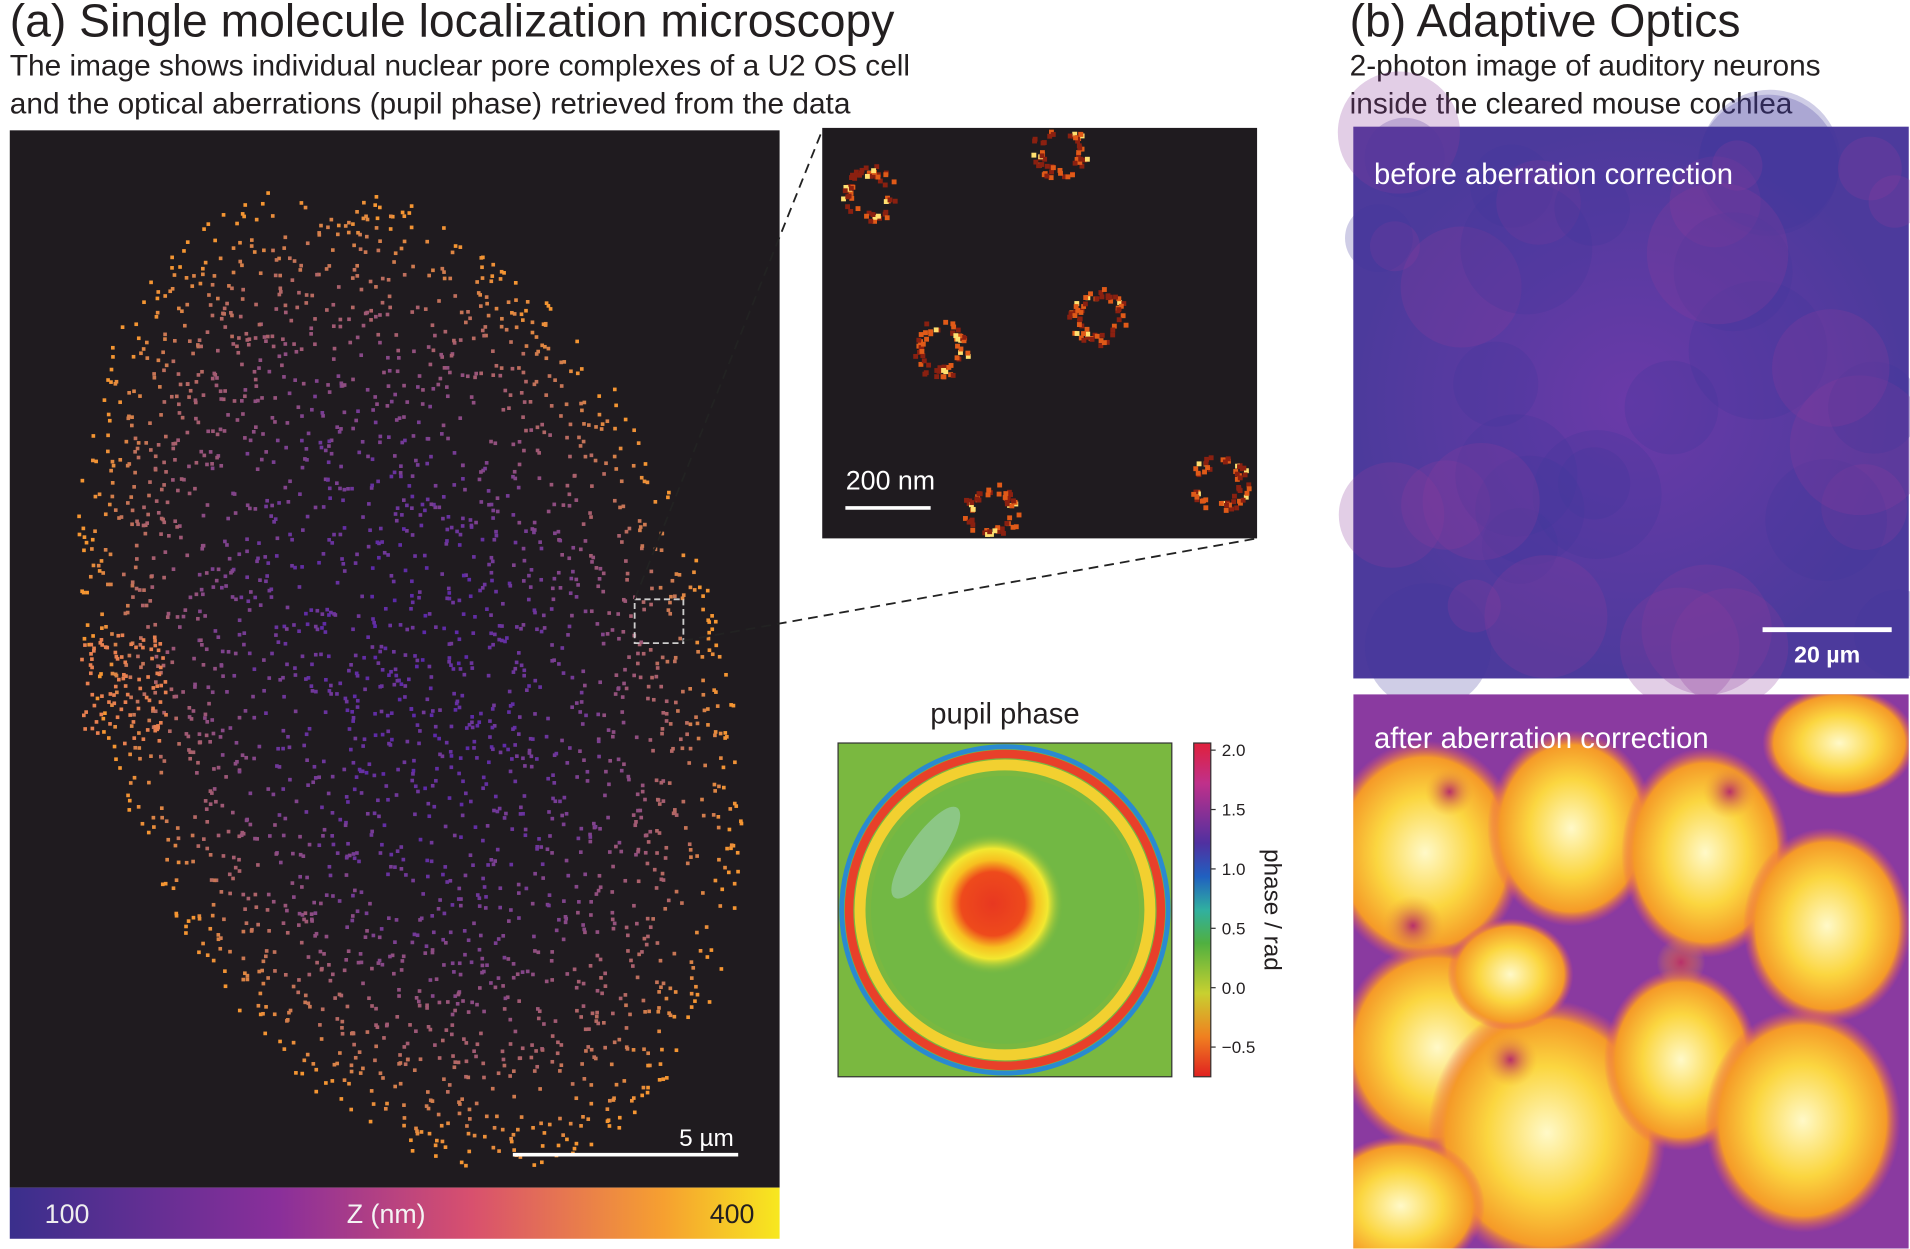  Describe the element at coordinates (1802, 1120) in the screenshot. I see `cell` at that location.